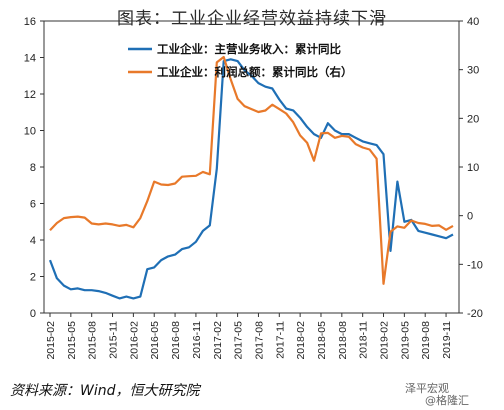 This screenshot has width=504, height=410. What do you see at coordinates (33, 314) in the screenshot?
I see `left-axis-tick-label: 0` at bounding box center [33, 314].